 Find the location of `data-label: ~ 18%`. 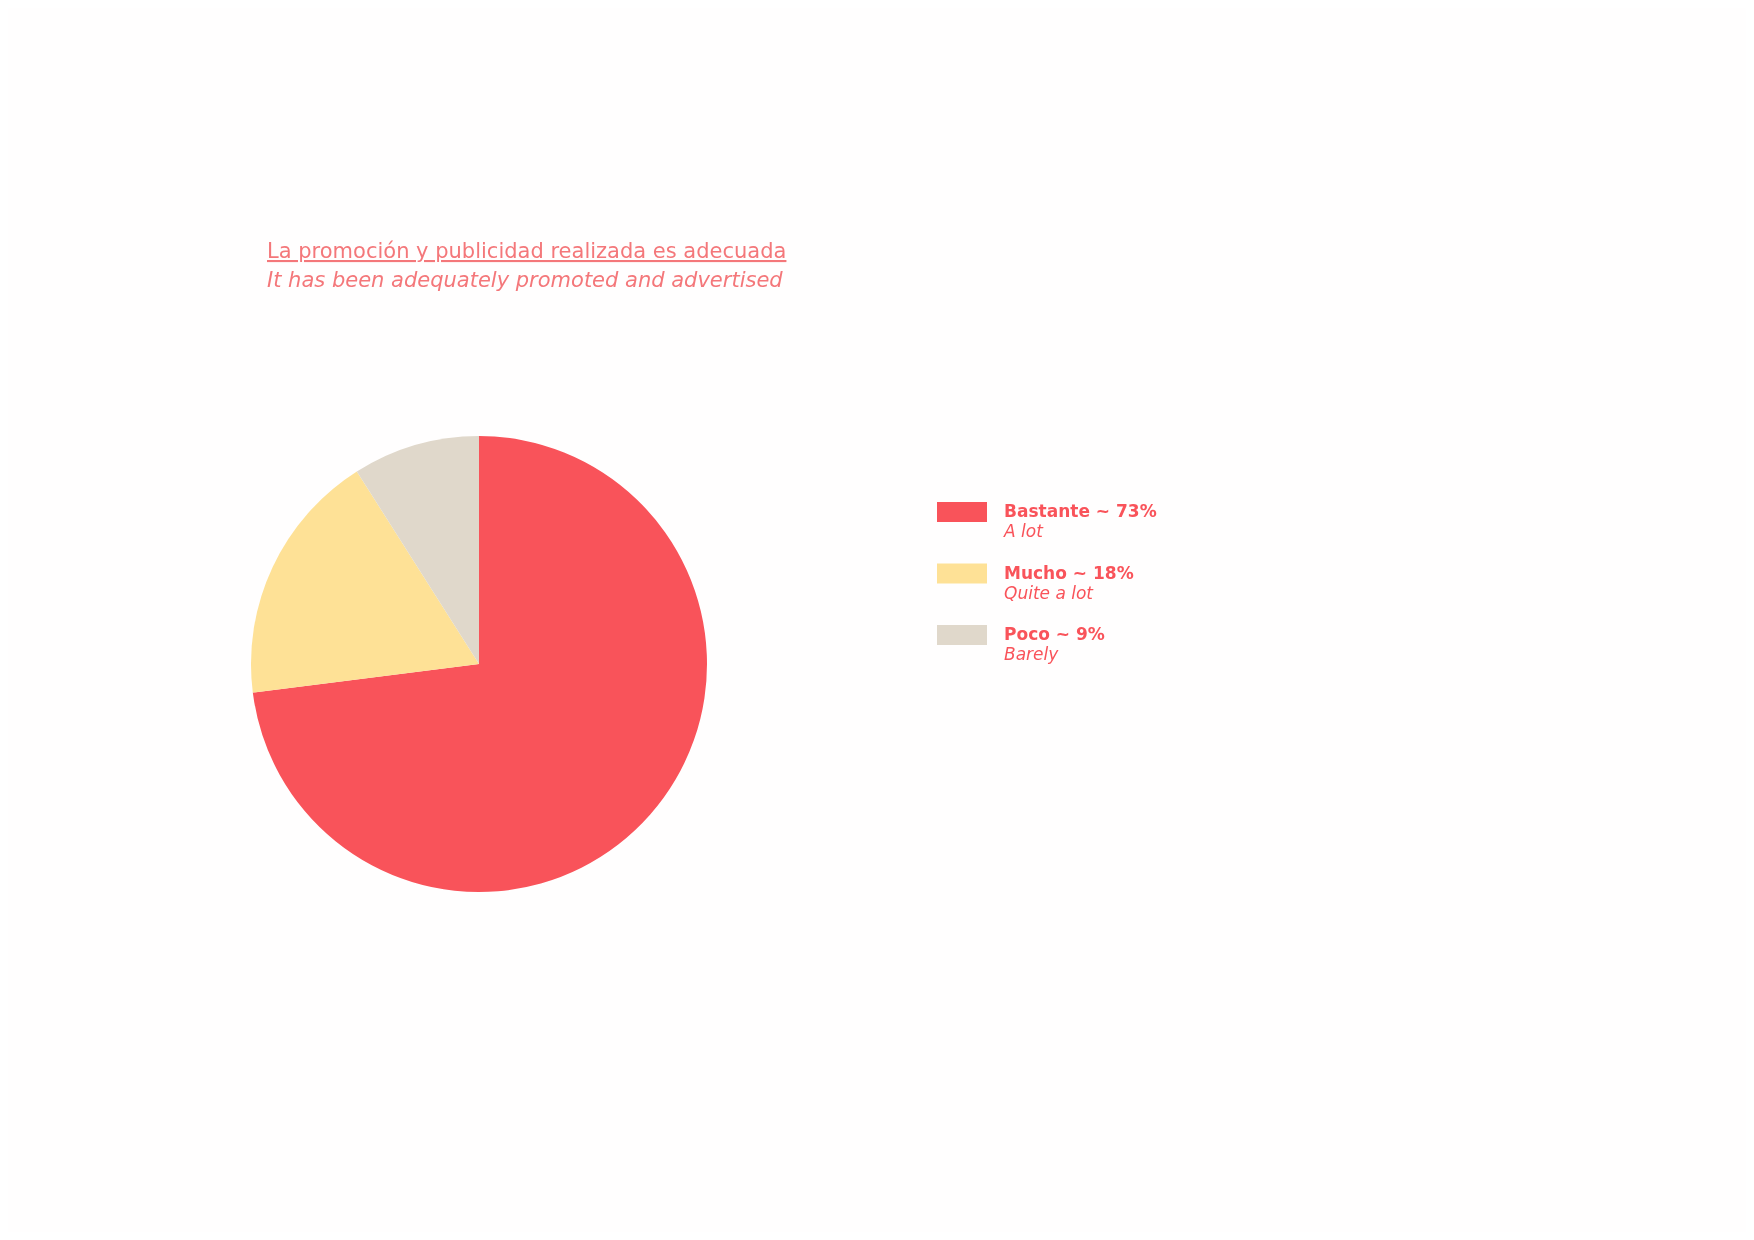

data-label: ~ 18% is located at coordinates (1103, 572).